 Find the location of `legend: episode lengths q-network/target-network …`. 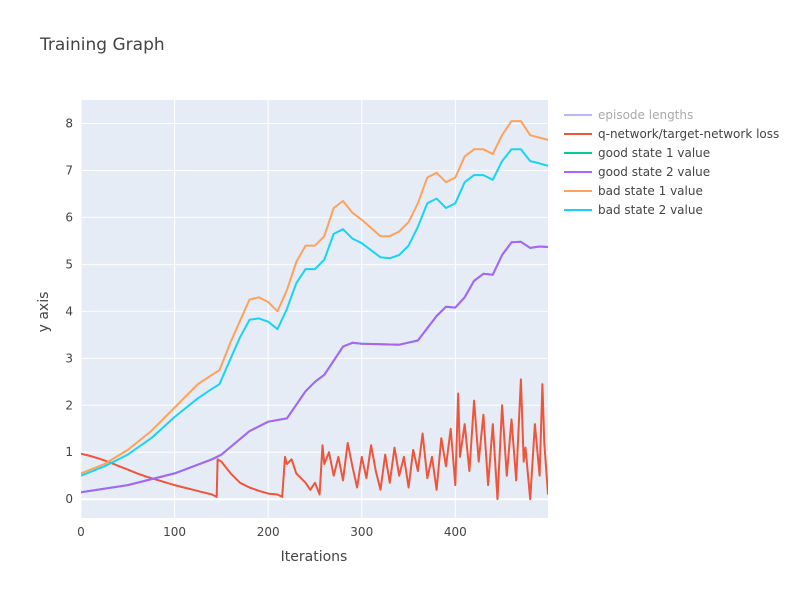

legend: episode lengths q-network/target-network … is located at coordinates (671, 162).